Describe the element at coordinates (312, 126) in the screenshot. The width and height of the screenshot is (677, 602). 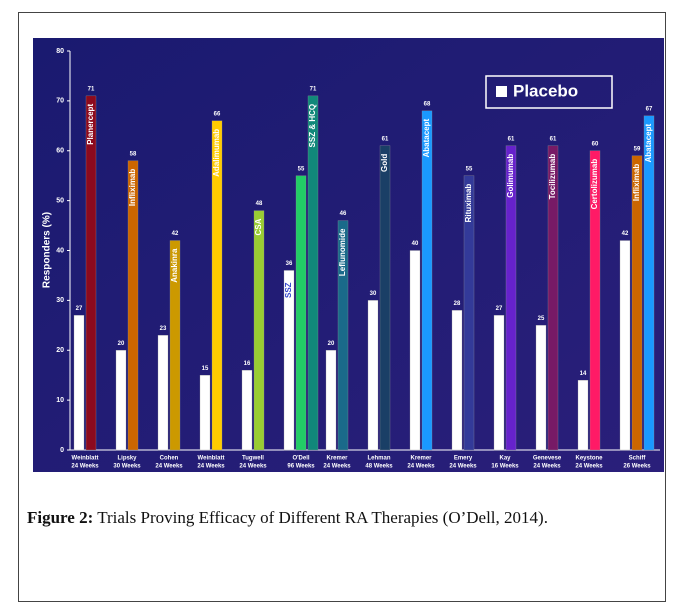
I see `bar-name-label: SSZ & HCQ` at that location.